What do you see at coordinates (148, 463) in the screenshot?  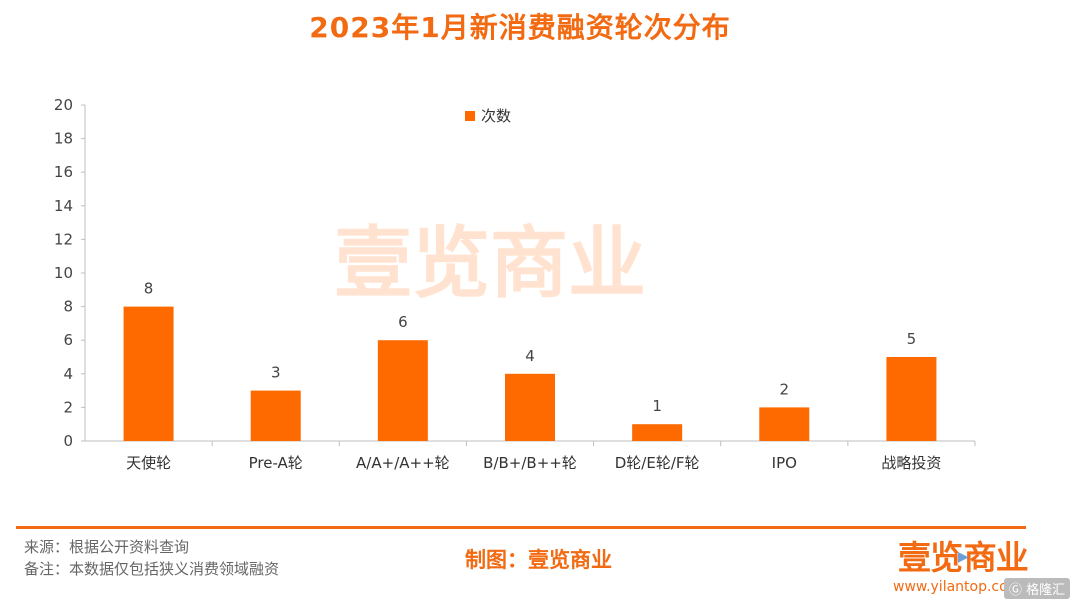 I see `x-tick-label: 天使轮` at bounding box center [148, 463].